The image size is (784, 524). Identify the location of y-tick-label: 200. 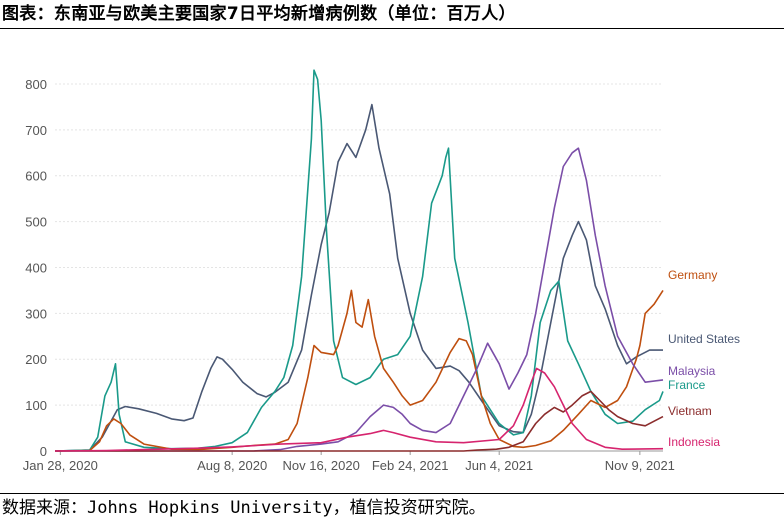
(36, 359).